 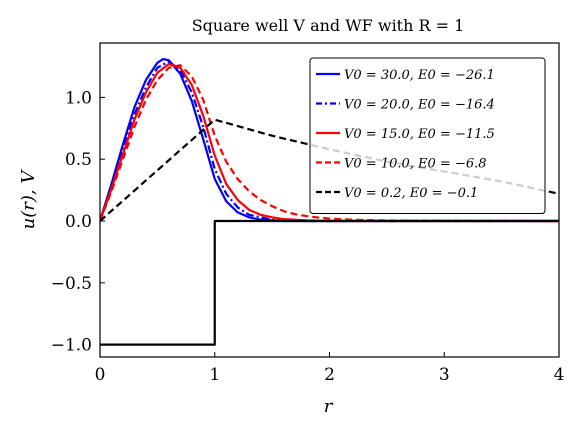 I want to click on legend-label: V0 = 10.0, E0 = −6.8, so click(x=415, y=164).